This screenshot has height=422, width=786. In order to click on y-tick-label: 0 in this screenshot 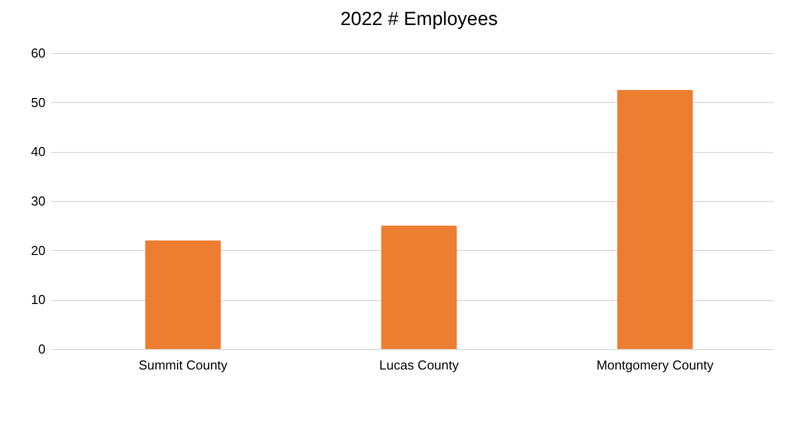, I will do `click(42, 349)`.